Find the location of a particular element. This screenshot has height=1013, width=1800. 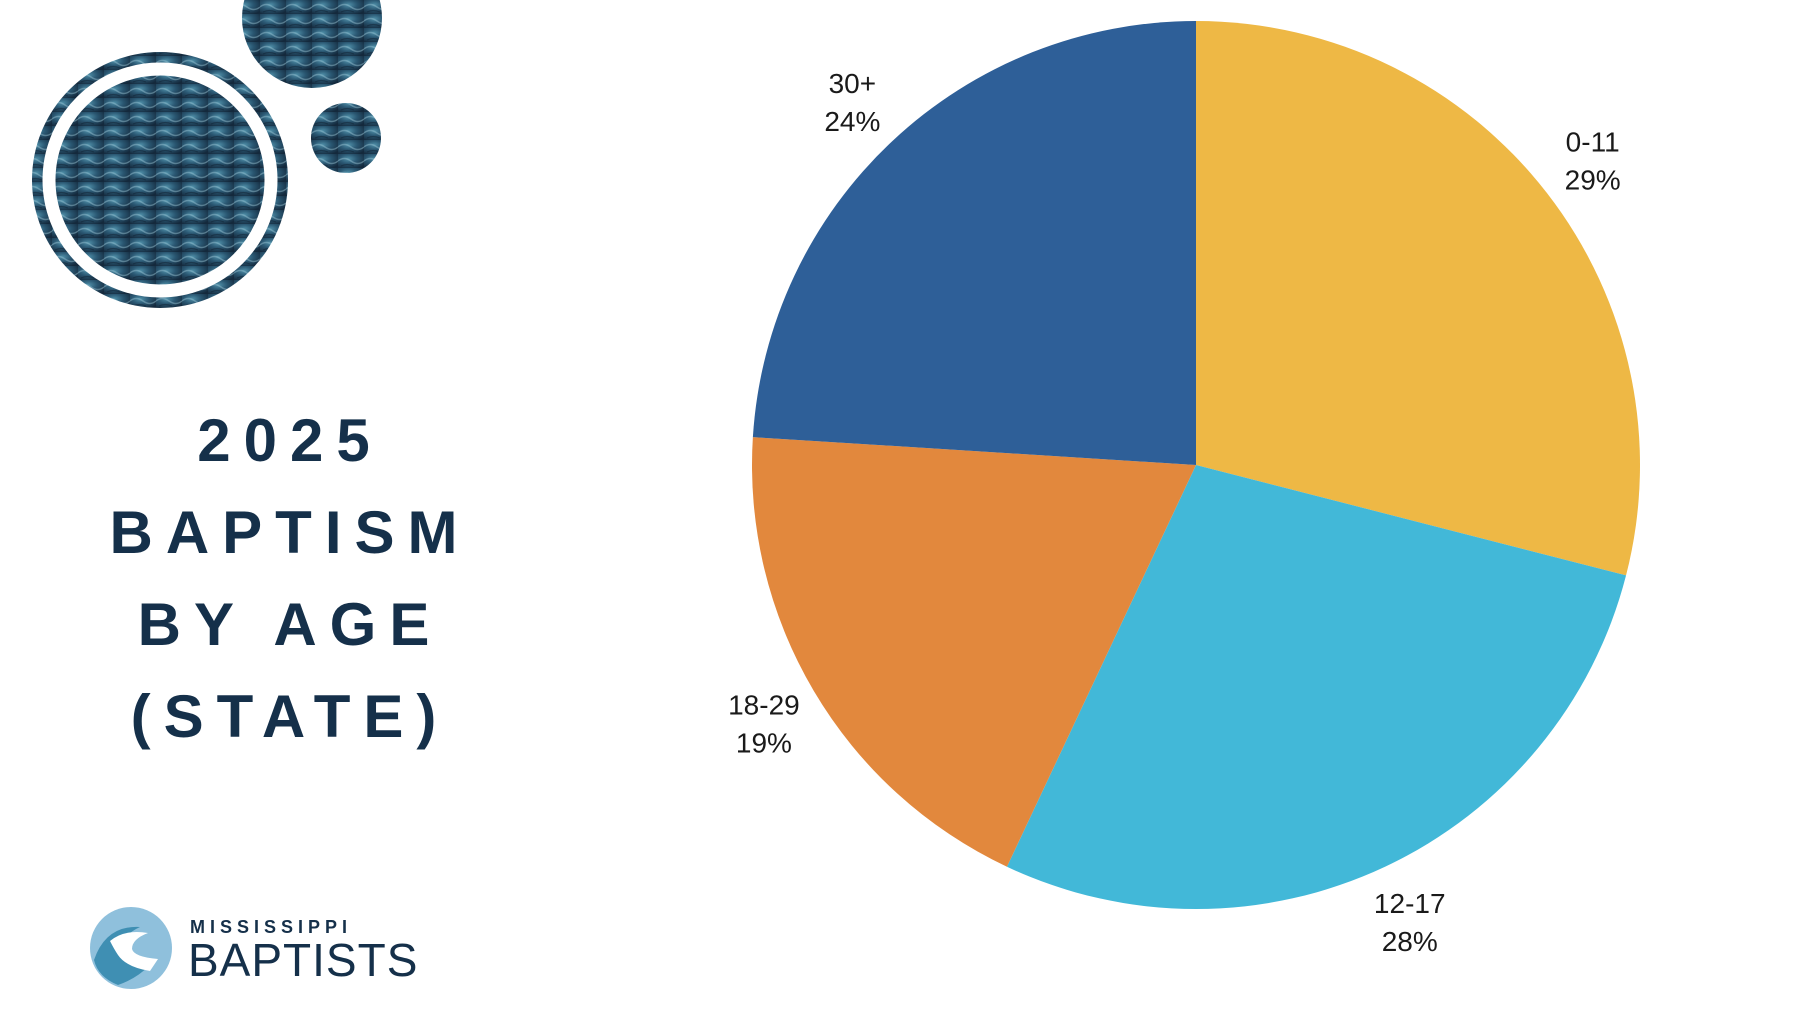

slice-label-percent: 29% is located at coordinates (1593, 179).